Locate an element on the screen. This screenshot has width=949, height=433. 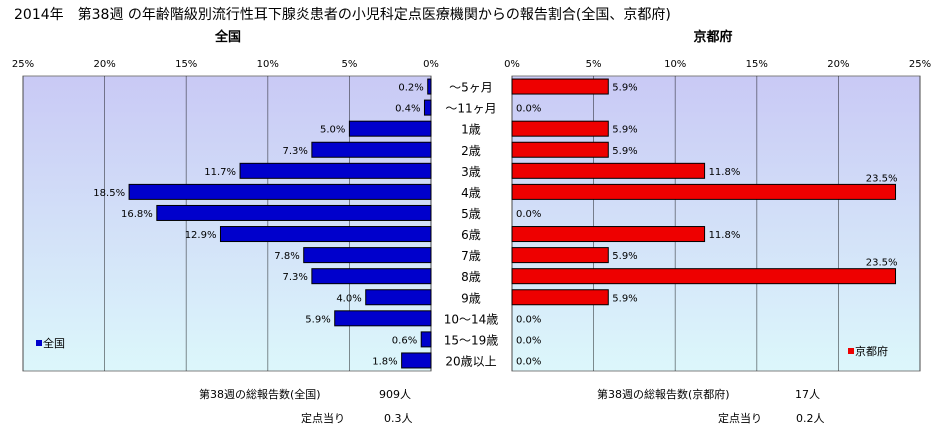
kyoto-per-point-value: 0.2人 is located at coordinates (810, 418).